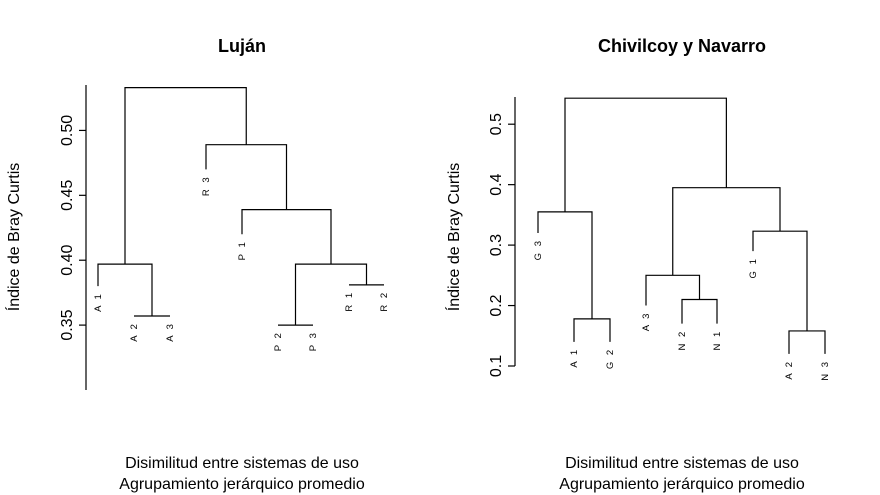 This screenshot has width=880, height=495. I want to click on leaf-label: P 3, so click(313, 341).